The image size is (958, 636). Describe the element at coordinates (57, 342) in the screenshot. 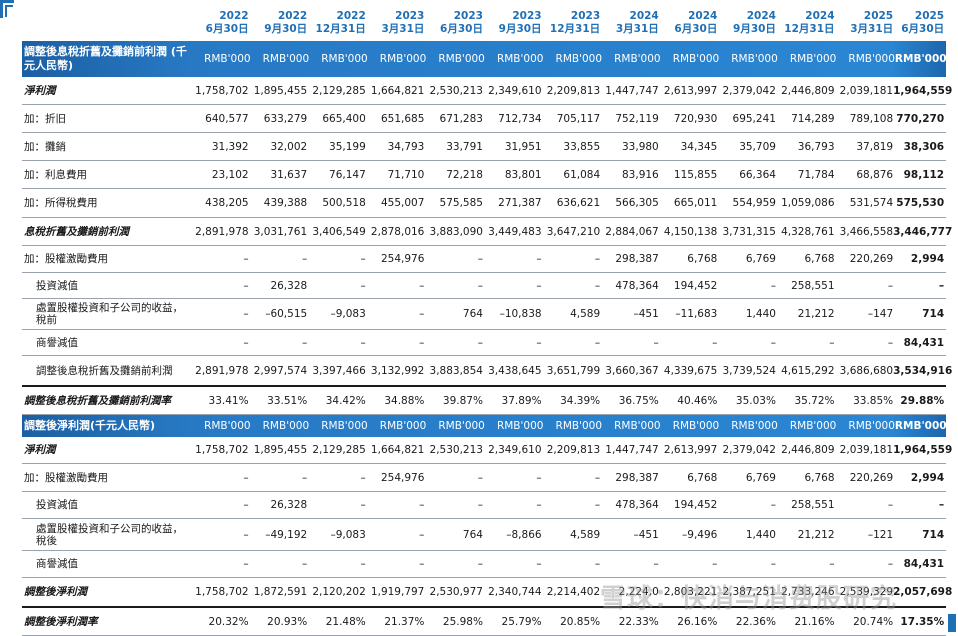

I see `row-label: 商譽減值` at that location.